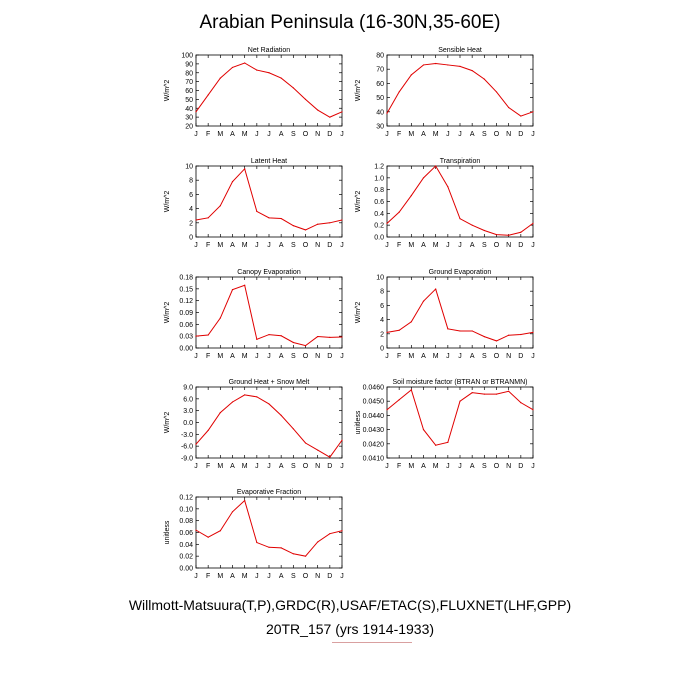 This screenshot has width=700, height=700. I want to click on chart-5-xtick-label: M, so click(220, 356).